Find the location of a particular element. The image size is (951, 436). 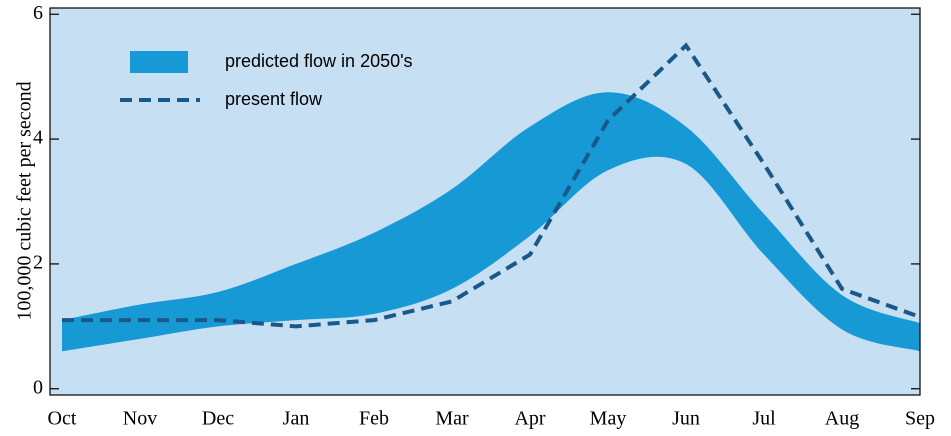

legend-swatch is located at coordinates (159, 62).